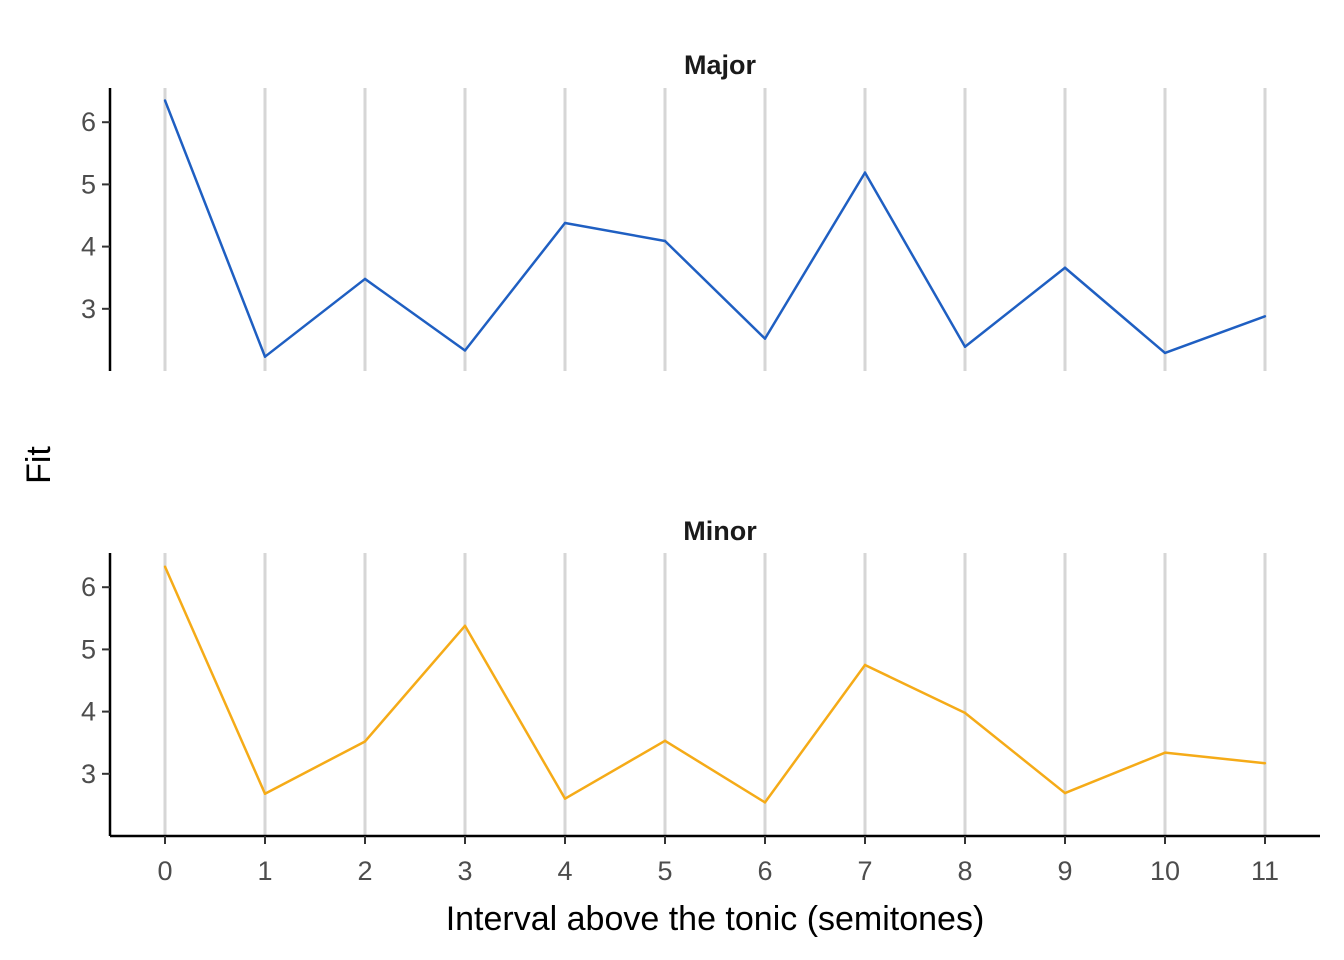 This screenshot has width=1344, height=960. Describe the element at coordinates (764, 871) in the screenshot. I see `x-tick-label: 6` at that location.